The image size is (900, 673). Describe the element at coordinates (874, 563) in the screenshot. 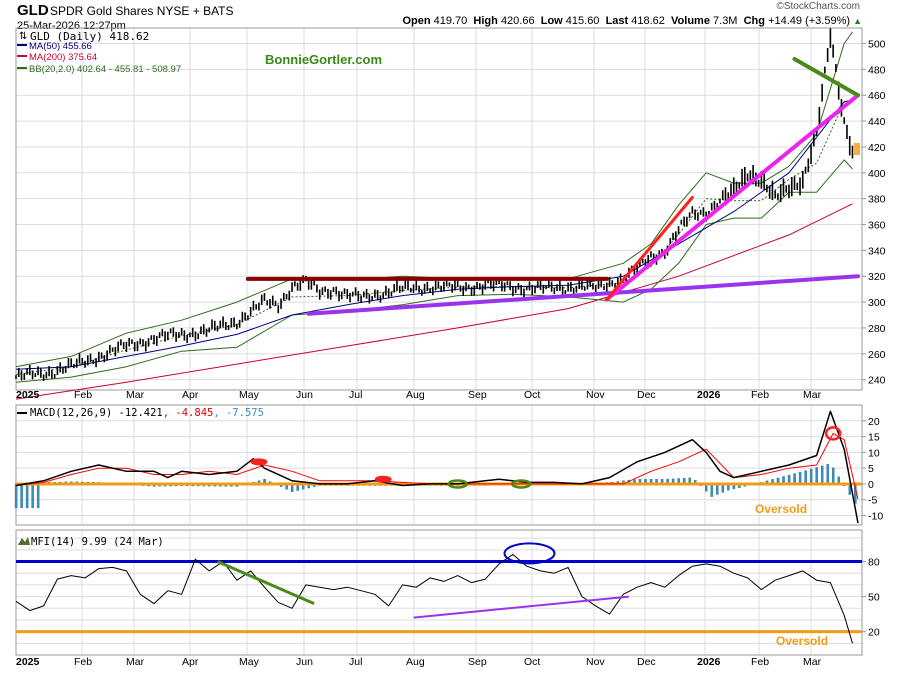

I see `y-tick-label: 80` at that location.